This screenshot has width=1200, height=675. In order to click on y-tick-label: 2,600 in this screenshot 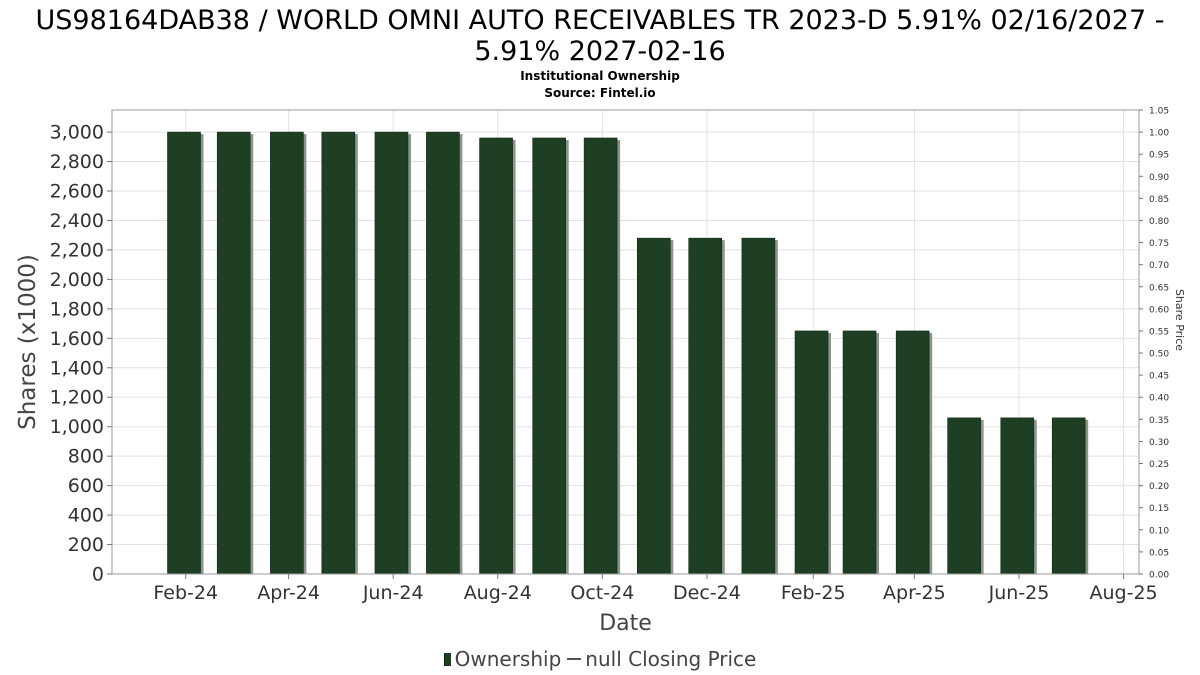, I will do `click(77, 192)`.